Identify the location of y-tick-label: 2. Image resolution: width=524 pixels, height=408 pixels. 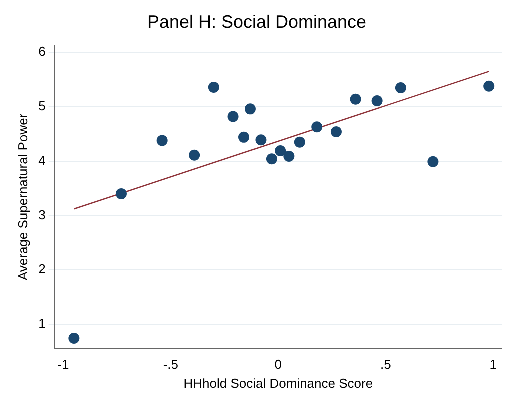
(42, 269).